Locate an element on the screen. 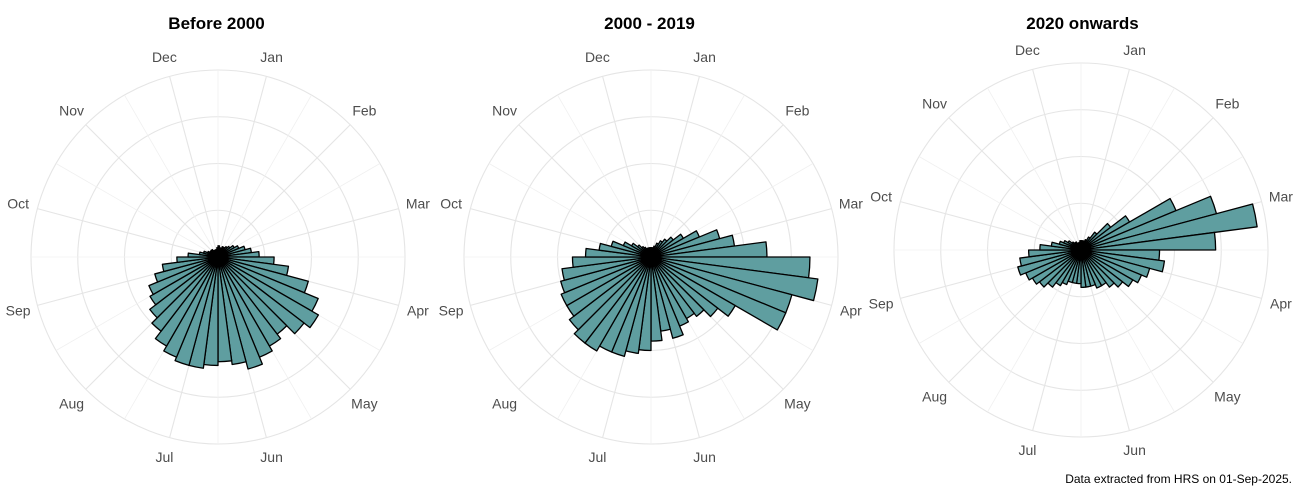 This screenshot has height=500, width=1300. chart-title: Before 2000 is located at coordinates (216, 23).